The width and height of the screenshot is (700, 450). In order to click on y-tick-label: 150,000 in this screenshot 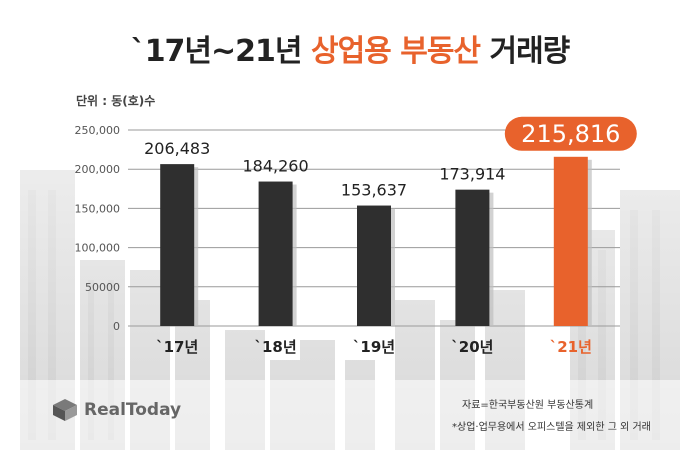, I will do `click(98, 208)`.